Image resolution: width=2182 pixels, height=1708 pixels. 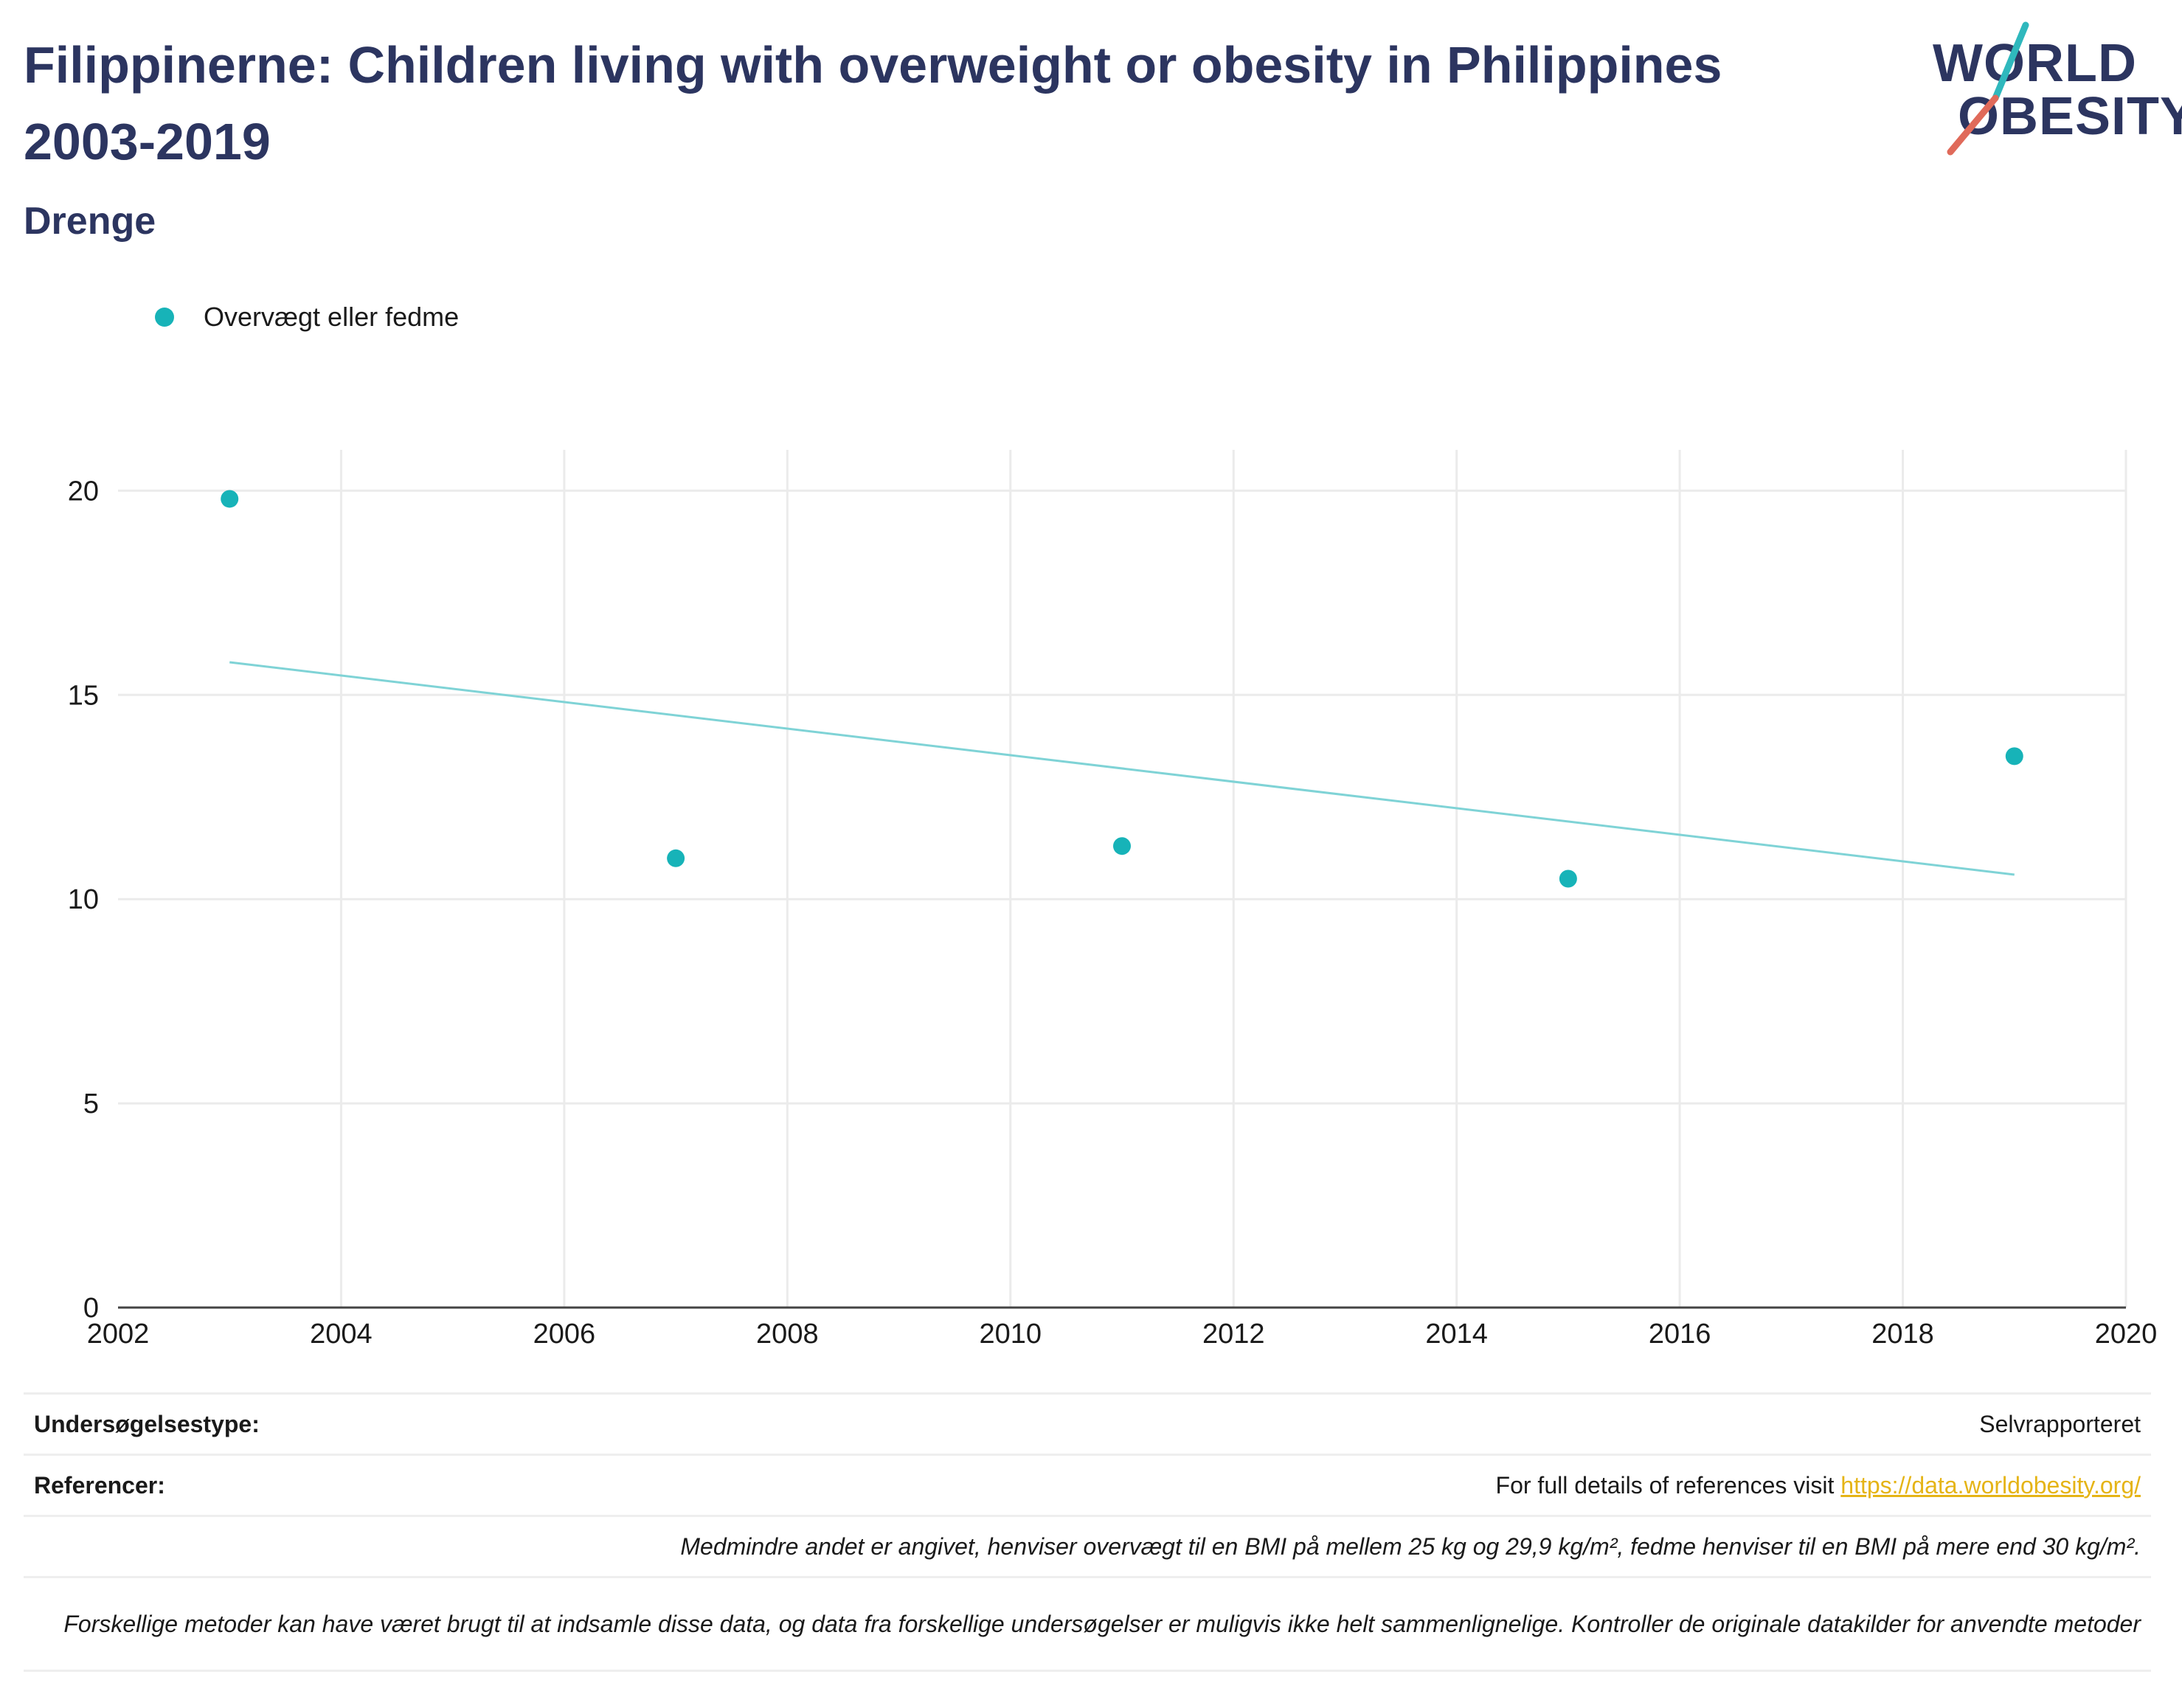 I want to click on references-text: For full details of references visit, so click(x=1668, y=1485).